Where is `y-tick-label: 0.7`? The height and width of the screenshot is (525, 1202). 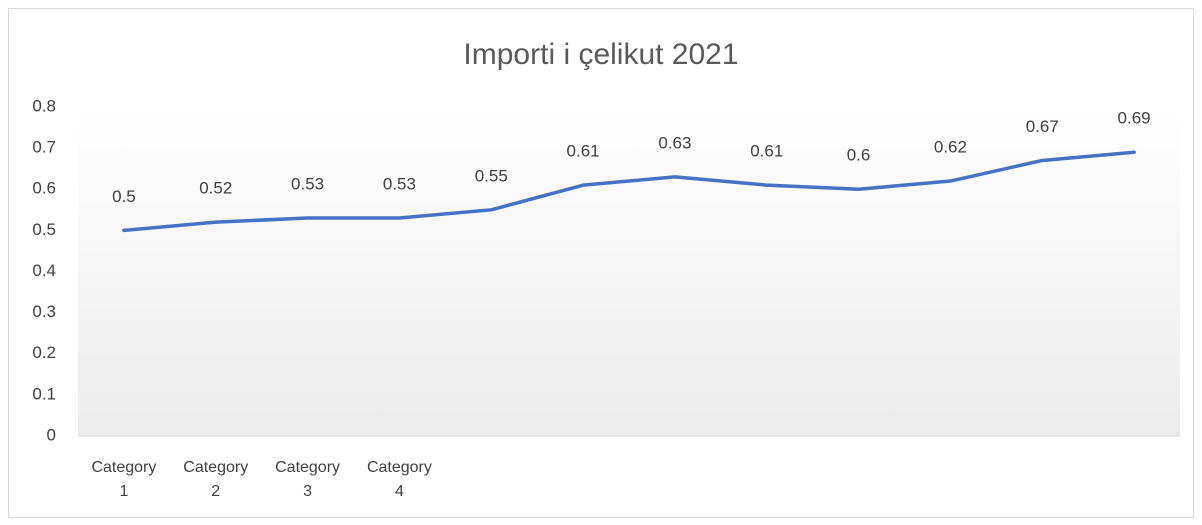
y-tick-label: 0.7 is located at coordinates (44, 147).